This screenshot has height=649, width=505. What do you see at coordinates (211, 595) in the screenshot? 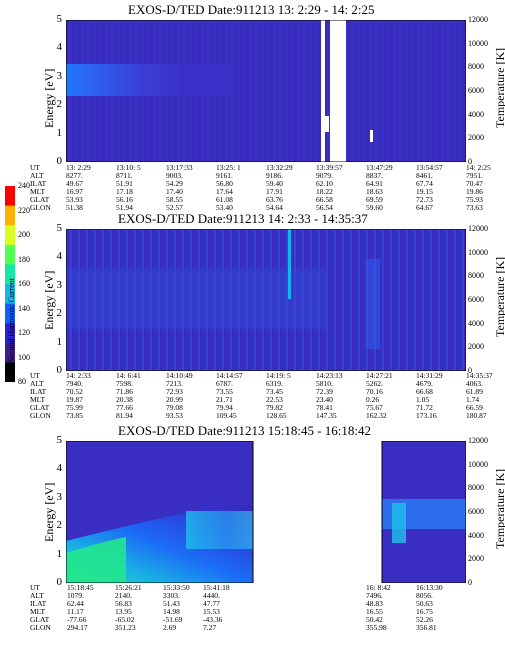
I see `panel3-table-cell: 4440.` at bounding box center [211, 595].